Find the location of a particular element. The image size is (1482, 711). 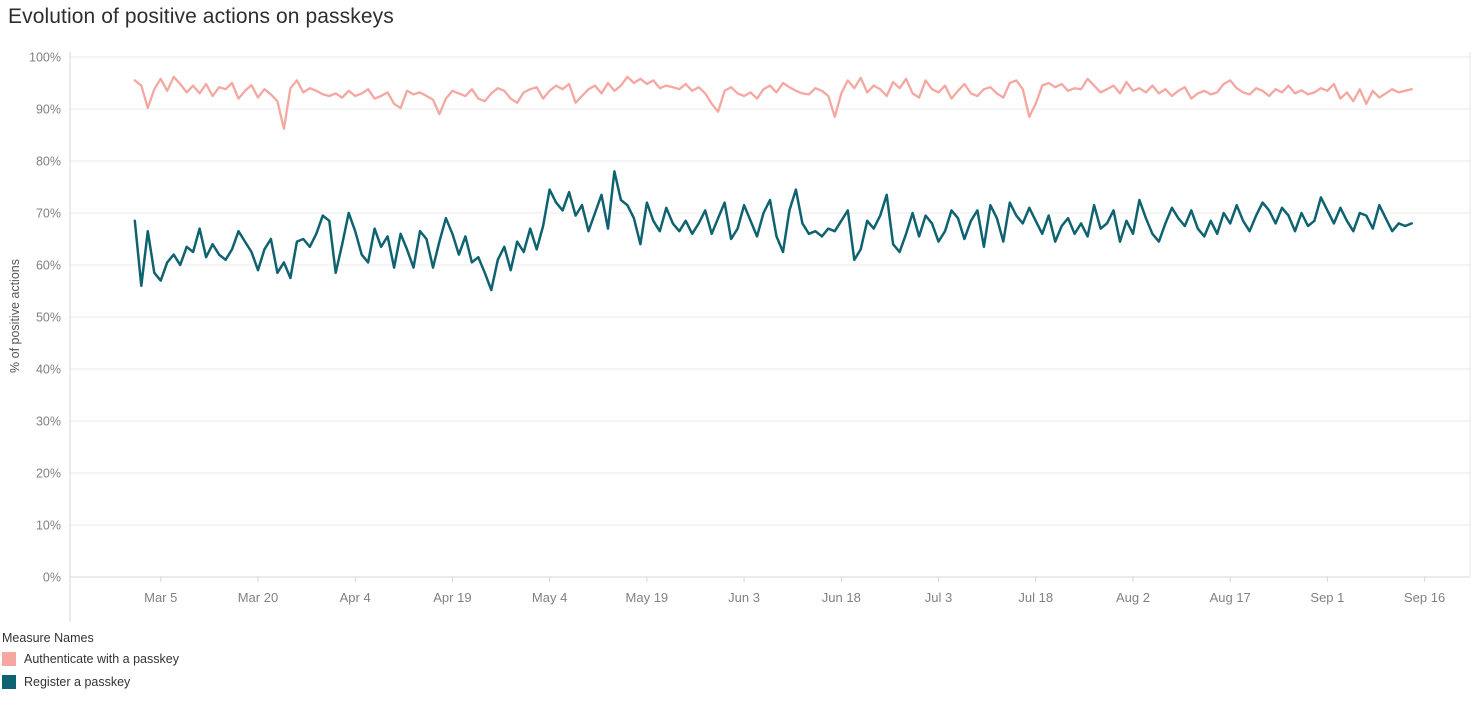

x-tick-label: Jun 3 is located at coordinates (744, 597).